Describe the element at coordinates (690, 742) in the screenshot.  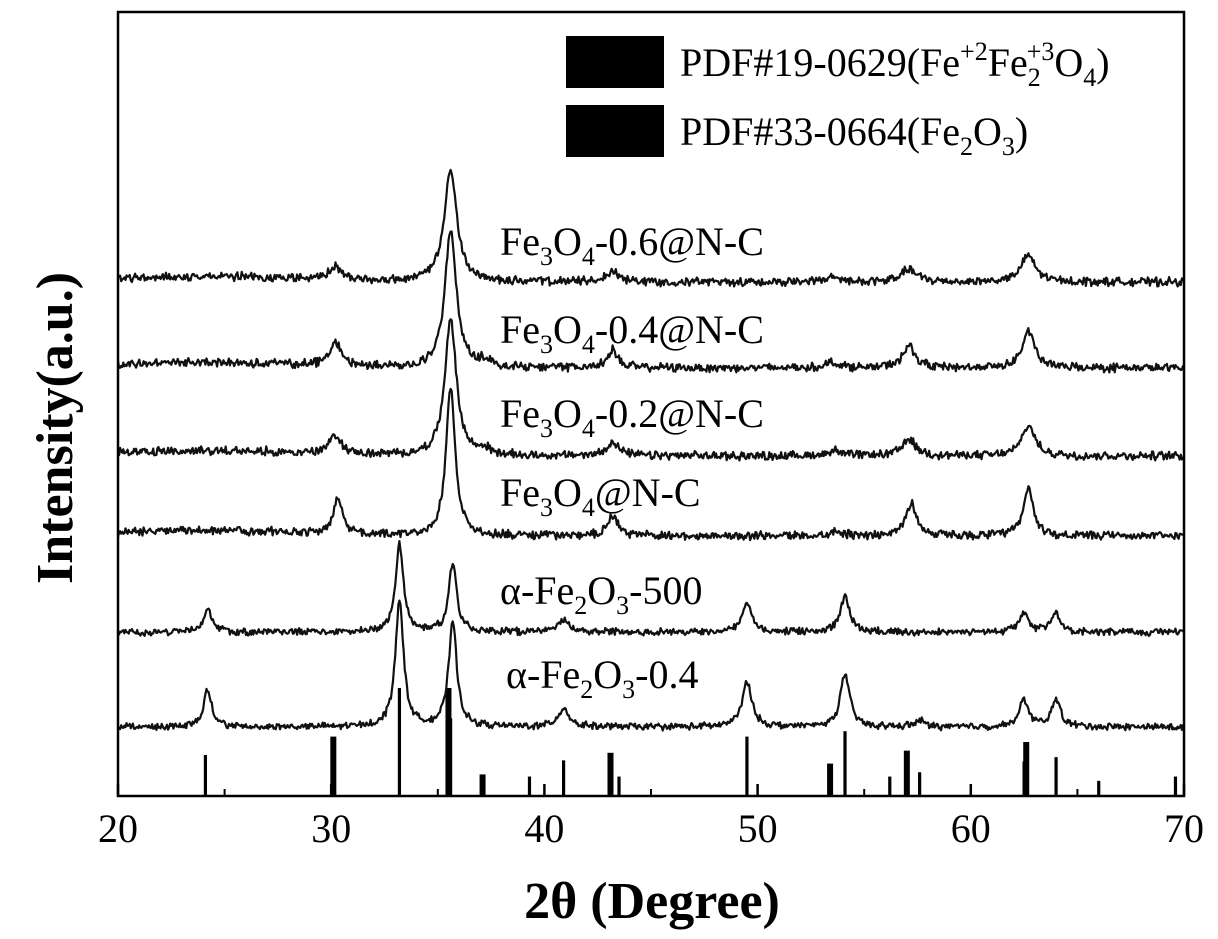
I see `reference-lines` at that location.